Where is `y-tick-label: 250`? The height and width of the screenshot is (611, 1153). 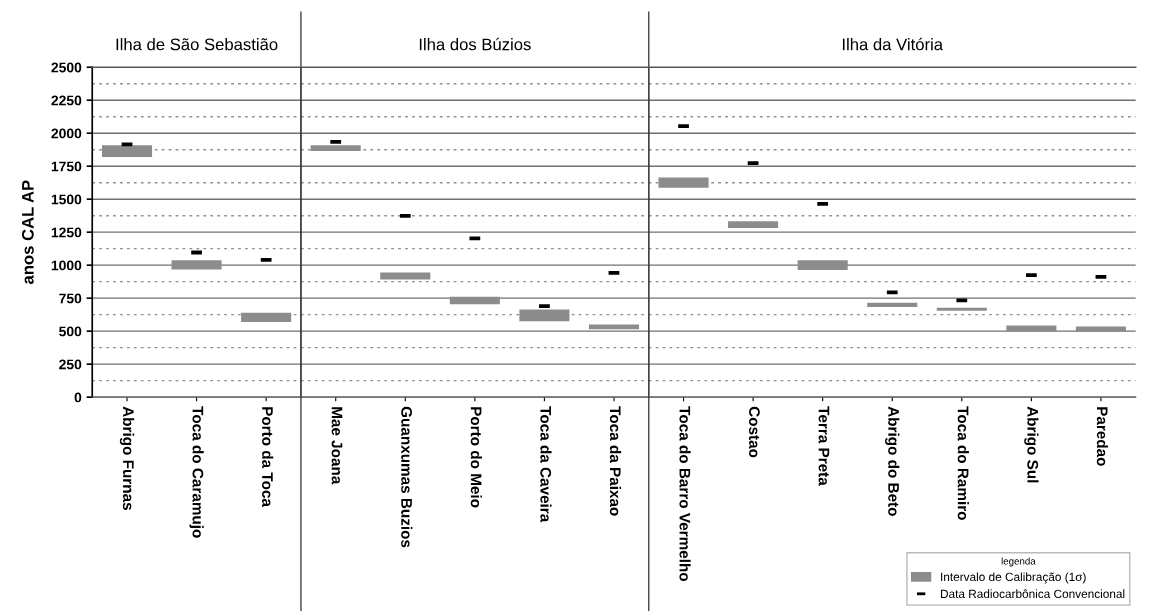 y-tick-label: 250 is located at coordinates (70, 364).